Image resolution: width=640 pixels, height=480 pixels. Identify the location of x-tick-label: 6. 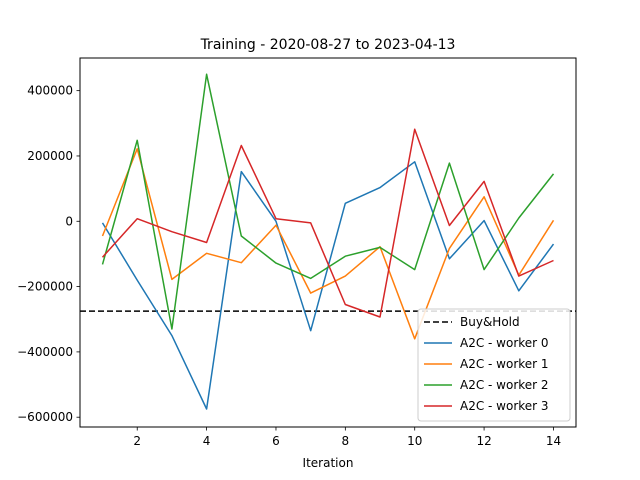
(276, 441).